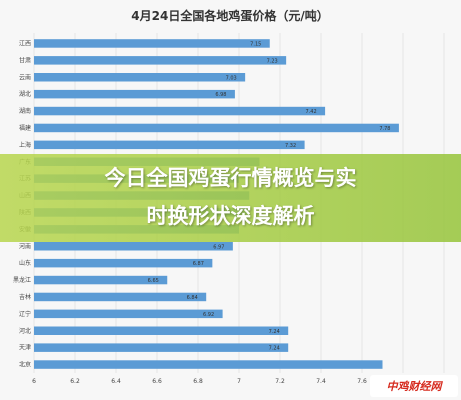 The image size is (461, 400). I want to click on x-tick-label: 6.2, so click(75, 381).